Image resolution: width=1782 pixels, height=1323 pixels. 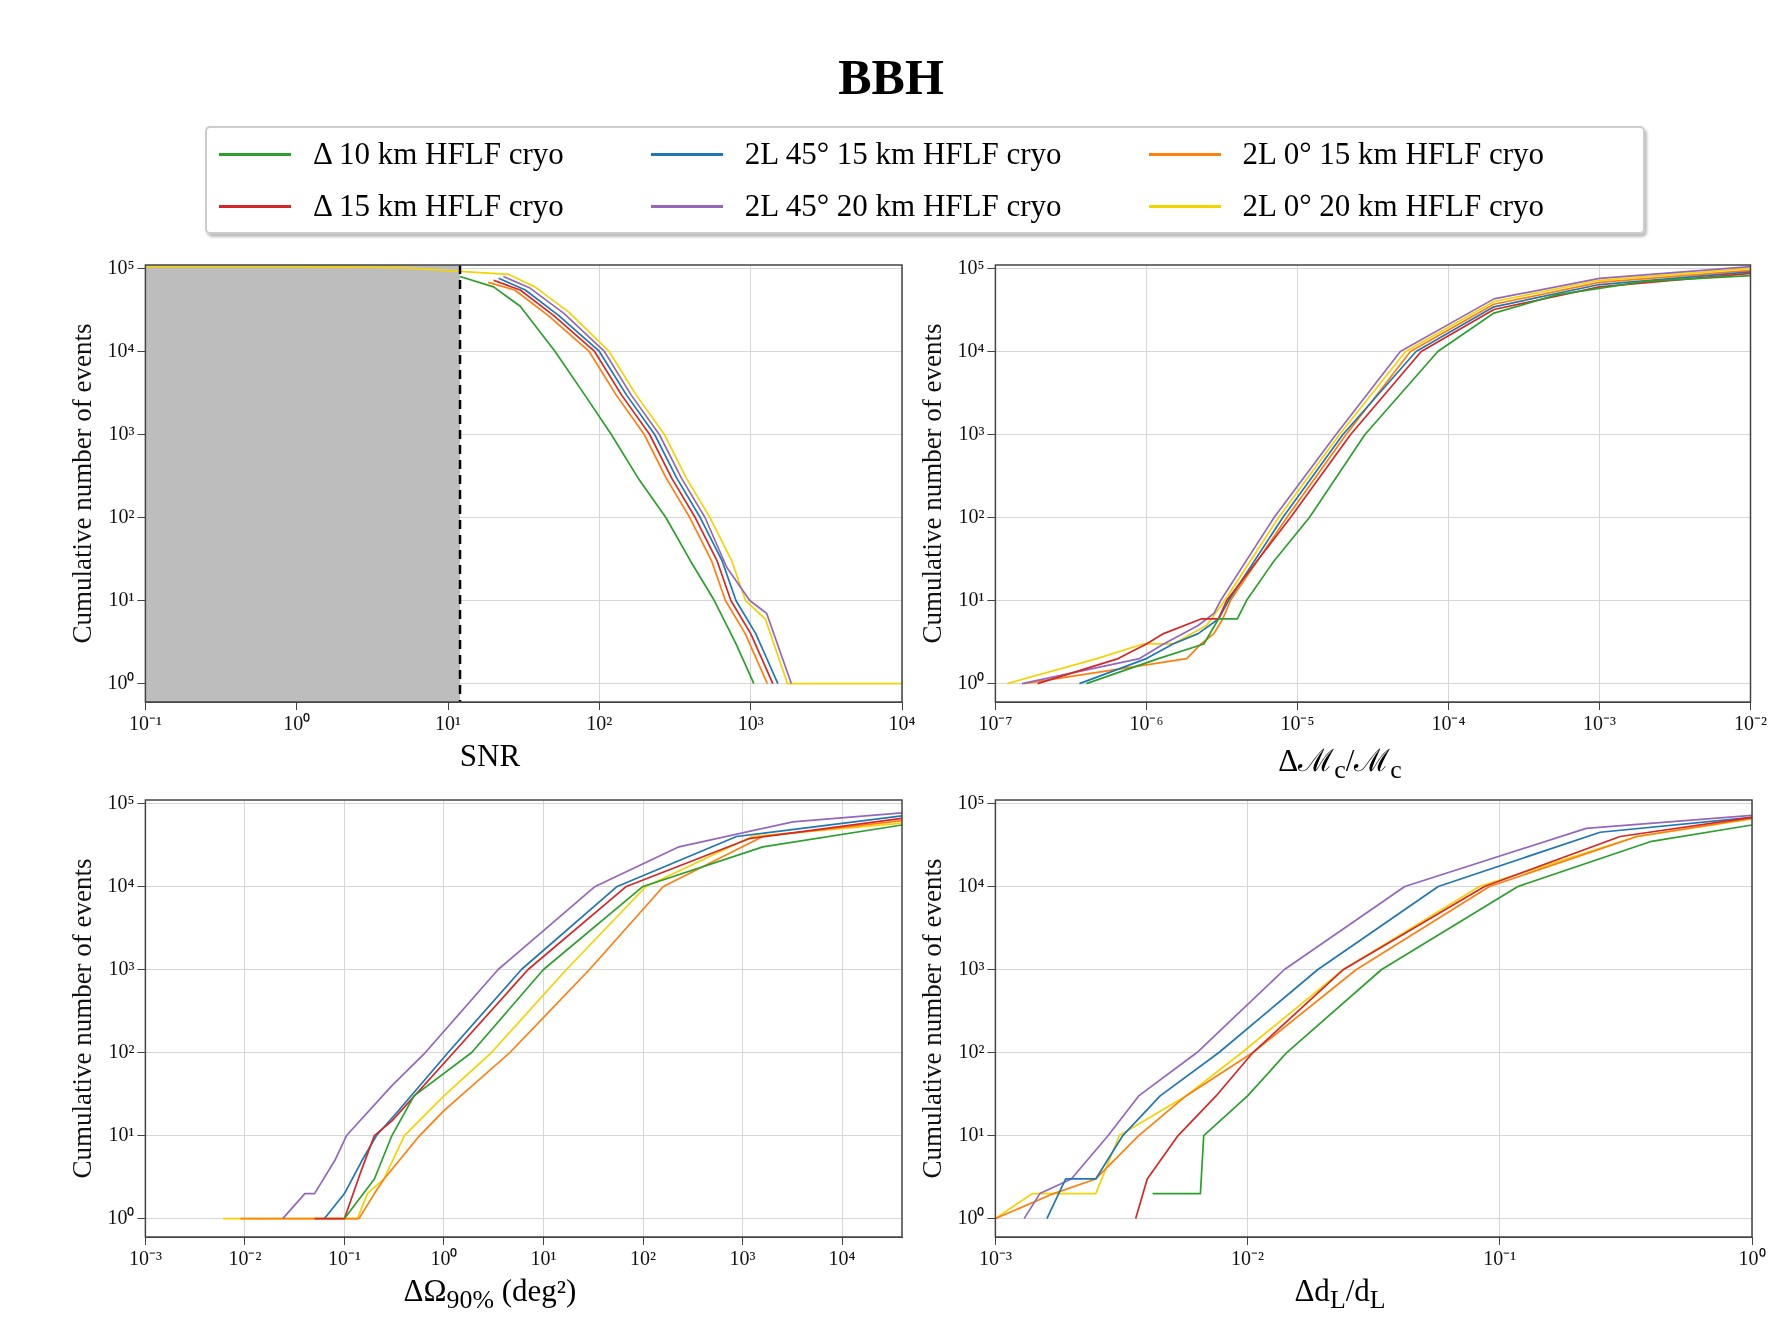 What do you see at coordinates (903, 206) in the screenshot?
I see `legend-label: 2L 45° 20 km HFLF cryo` at bounding box center [903, 206].